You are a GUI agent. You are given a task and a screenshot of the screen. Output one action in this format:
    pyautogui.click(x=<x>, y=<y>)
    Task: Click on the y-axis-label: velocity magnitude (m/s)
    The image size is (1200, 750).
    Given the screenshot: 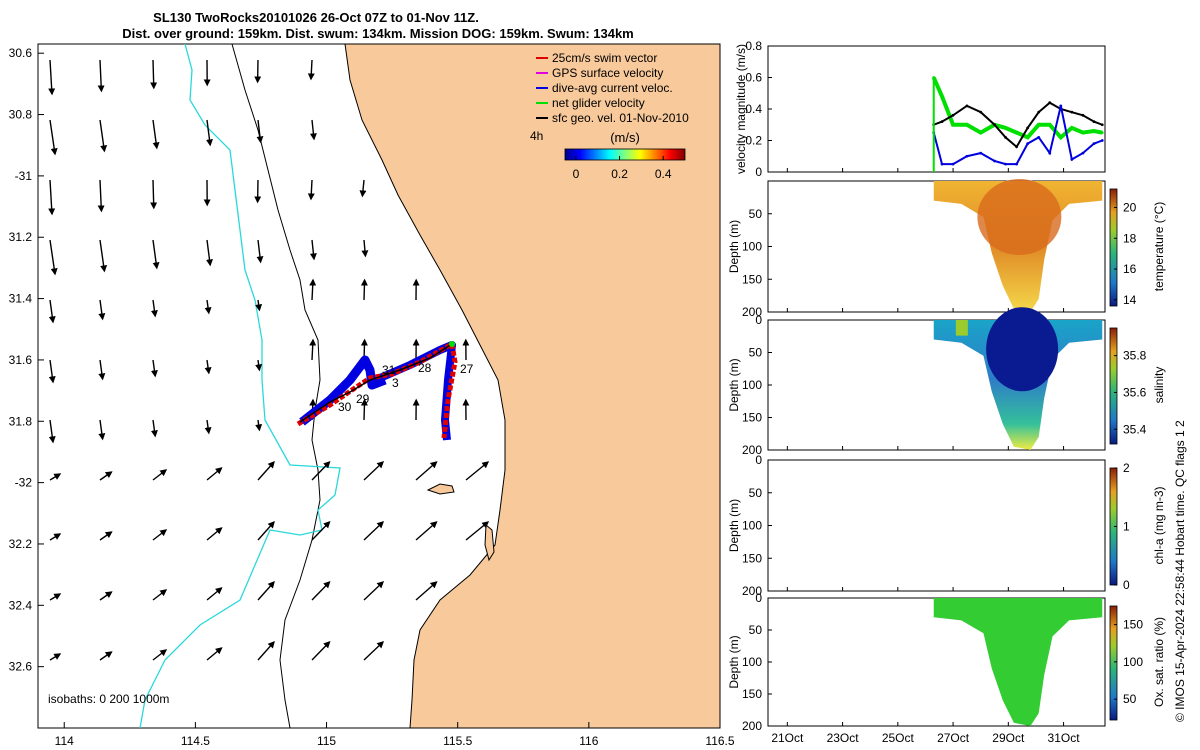 What is the action you would take?
    pyautogui.click(x=741, y=109)
    